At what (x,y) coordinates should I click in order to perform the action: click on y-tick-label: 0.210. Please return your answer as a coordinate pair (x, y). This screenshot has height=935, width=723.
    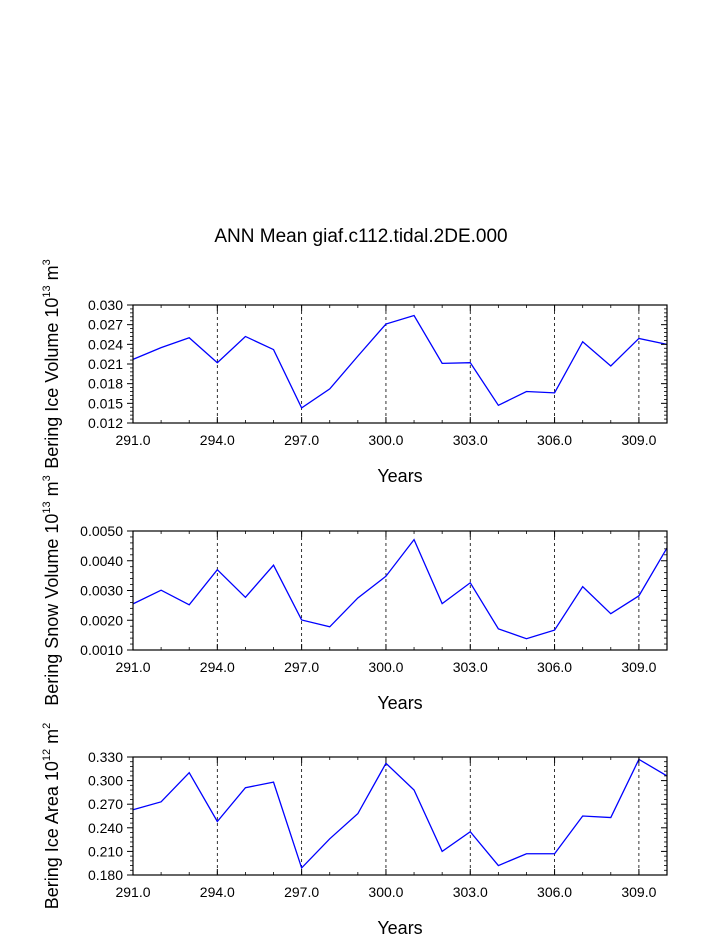
    Looking at the image, I should click on (105, 851).